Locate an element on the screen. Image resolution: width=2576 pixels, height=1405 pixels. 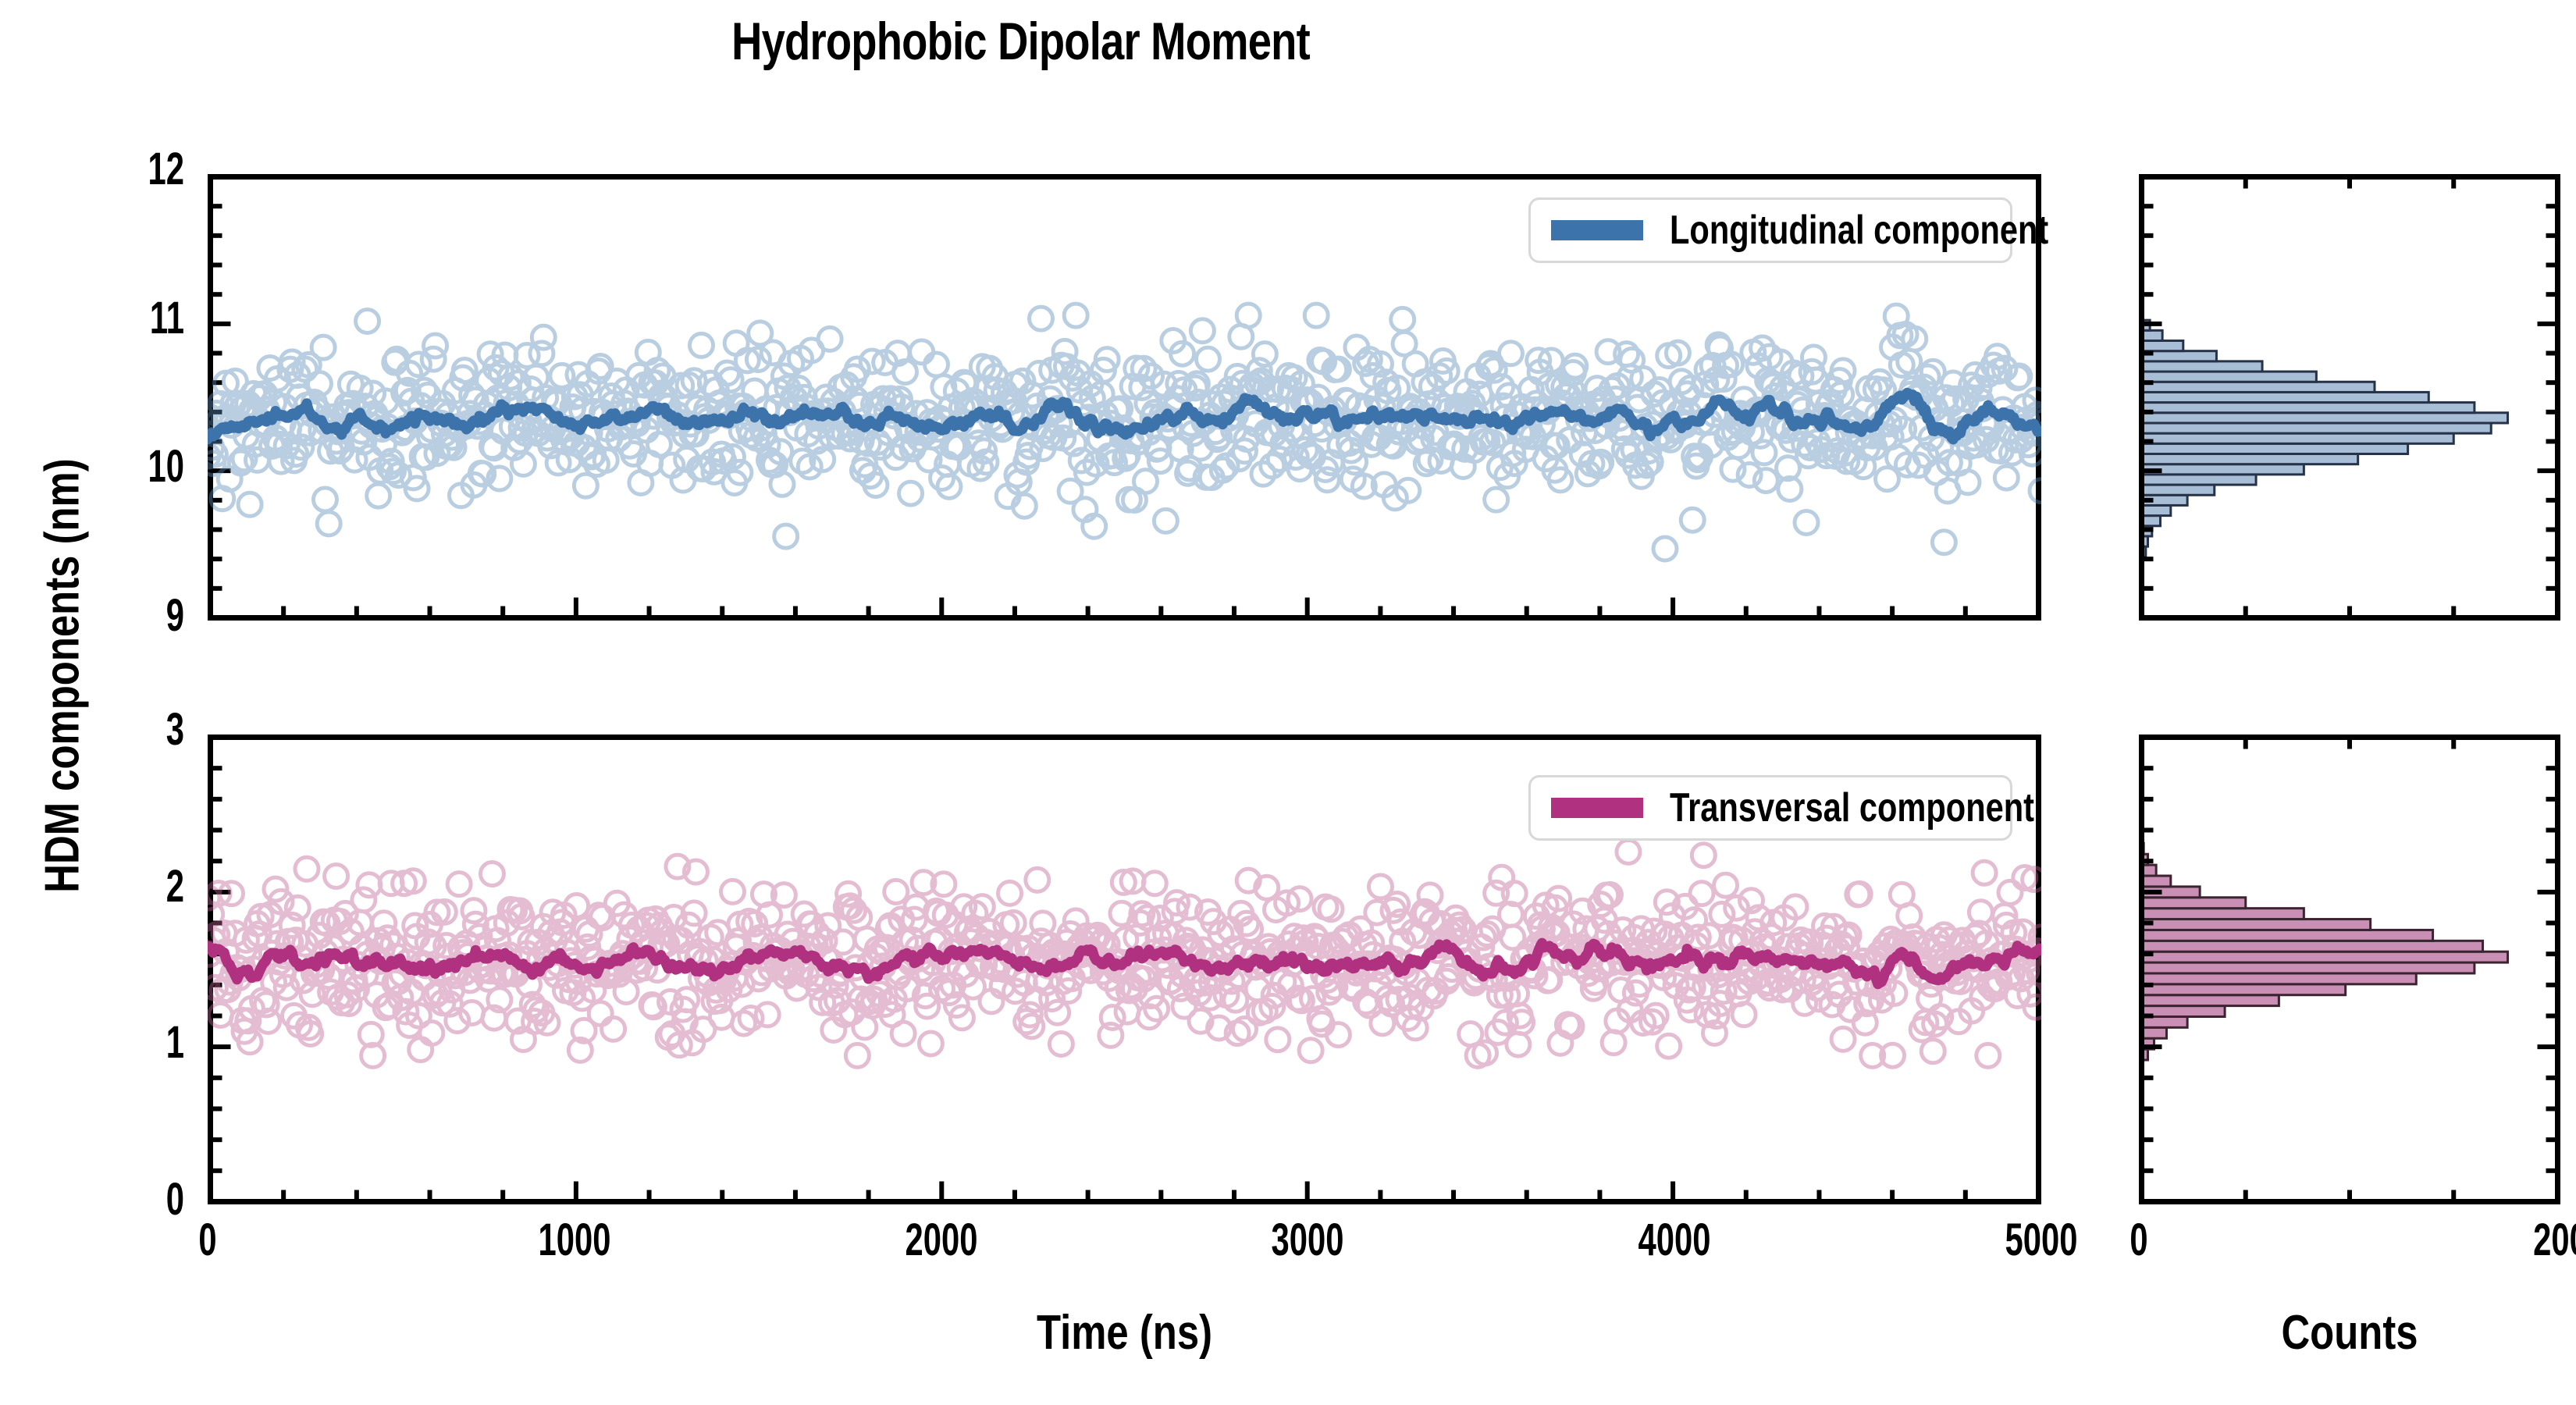
ytick-top-11: 11 is located at coordinates (166, 318).